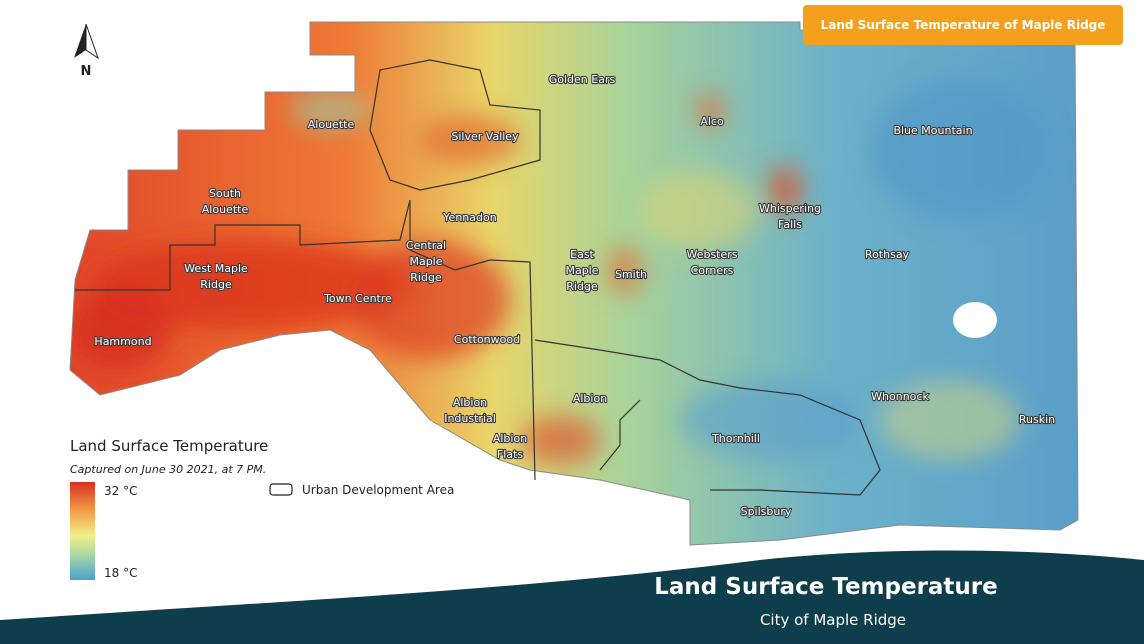 The image size is (1144, 644). What do you see at coordinates (712, 121) in the screenshot?
I see `neighbourhood-label: Alco` at bounding box center [712, 121].